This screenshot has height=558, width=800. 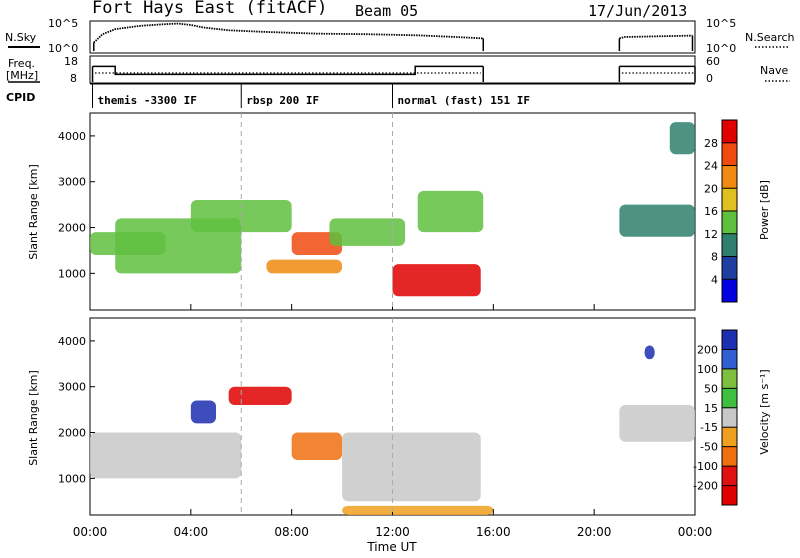 What do you see at coordinates (282, 100) in the screenshot?
I see `cpid-segment-label-1: rbsp 200 IF` at bounding box center [282, 100].